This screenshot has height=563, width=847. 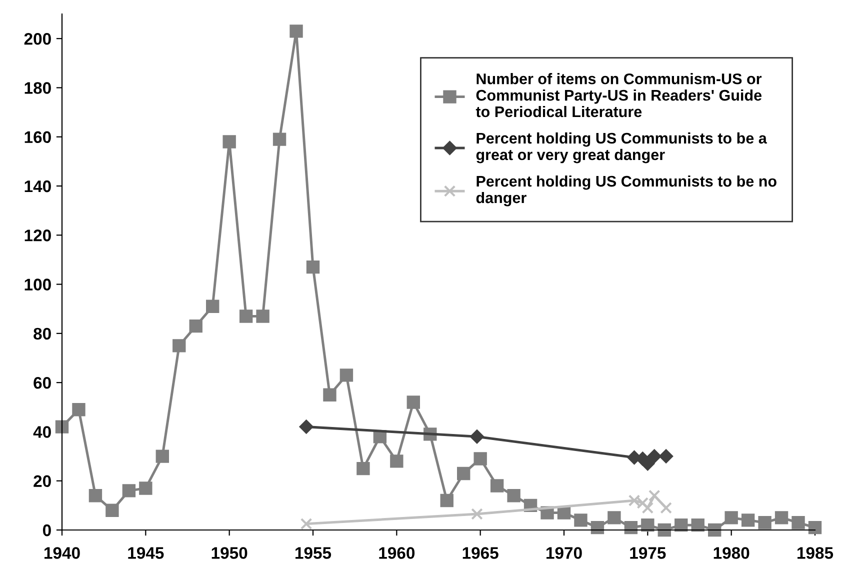 What do you see at coordinates (314, 553) in the screenshot?
I see `x-tick-label: 1955` at bounding box center [314, 553].